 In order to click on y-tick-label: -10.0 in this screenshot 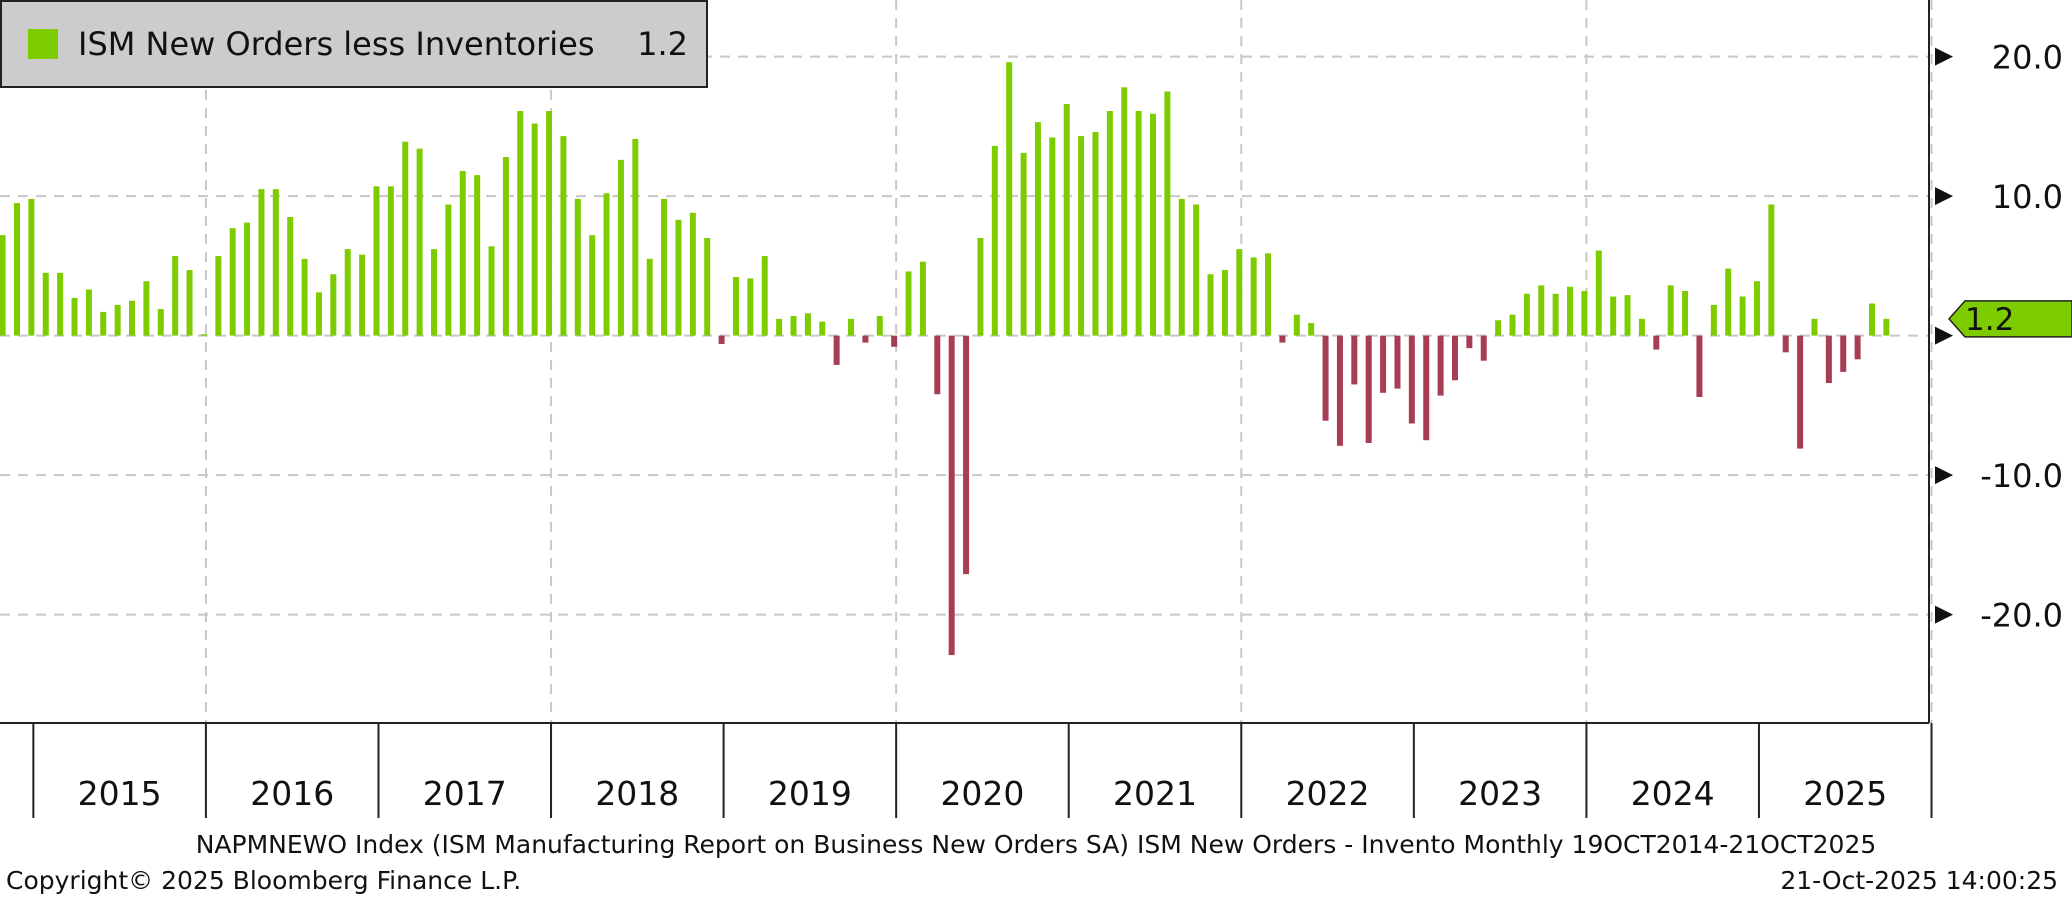, I will do `click(2021, 476)`.